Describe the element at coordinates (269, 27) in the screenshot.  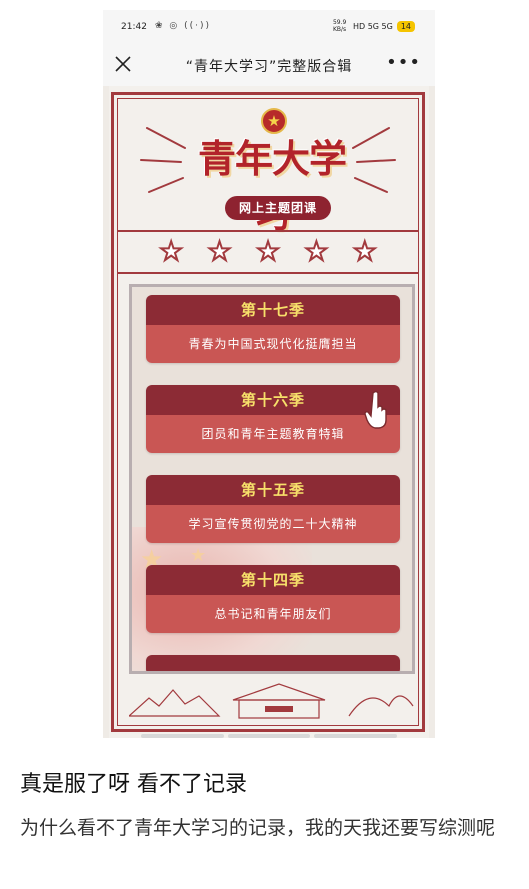
I see `status-bar: 21:42 ❀ ◎ ((·)) 59.9 KB/s HD 5G 5G 14` at that location.